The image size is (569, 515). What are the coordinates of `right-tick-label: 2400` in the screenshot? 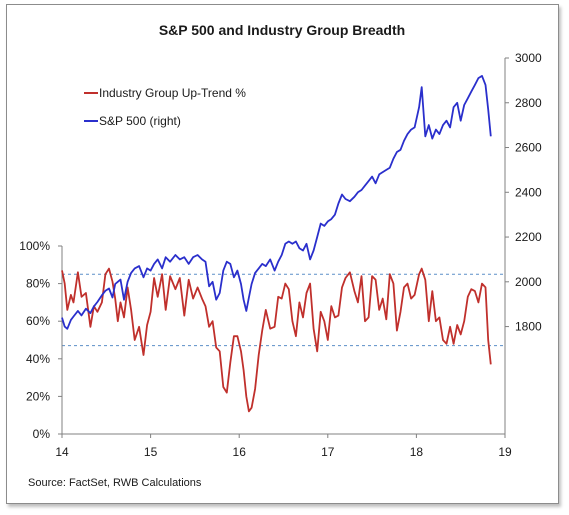 It's located at (528, 192).